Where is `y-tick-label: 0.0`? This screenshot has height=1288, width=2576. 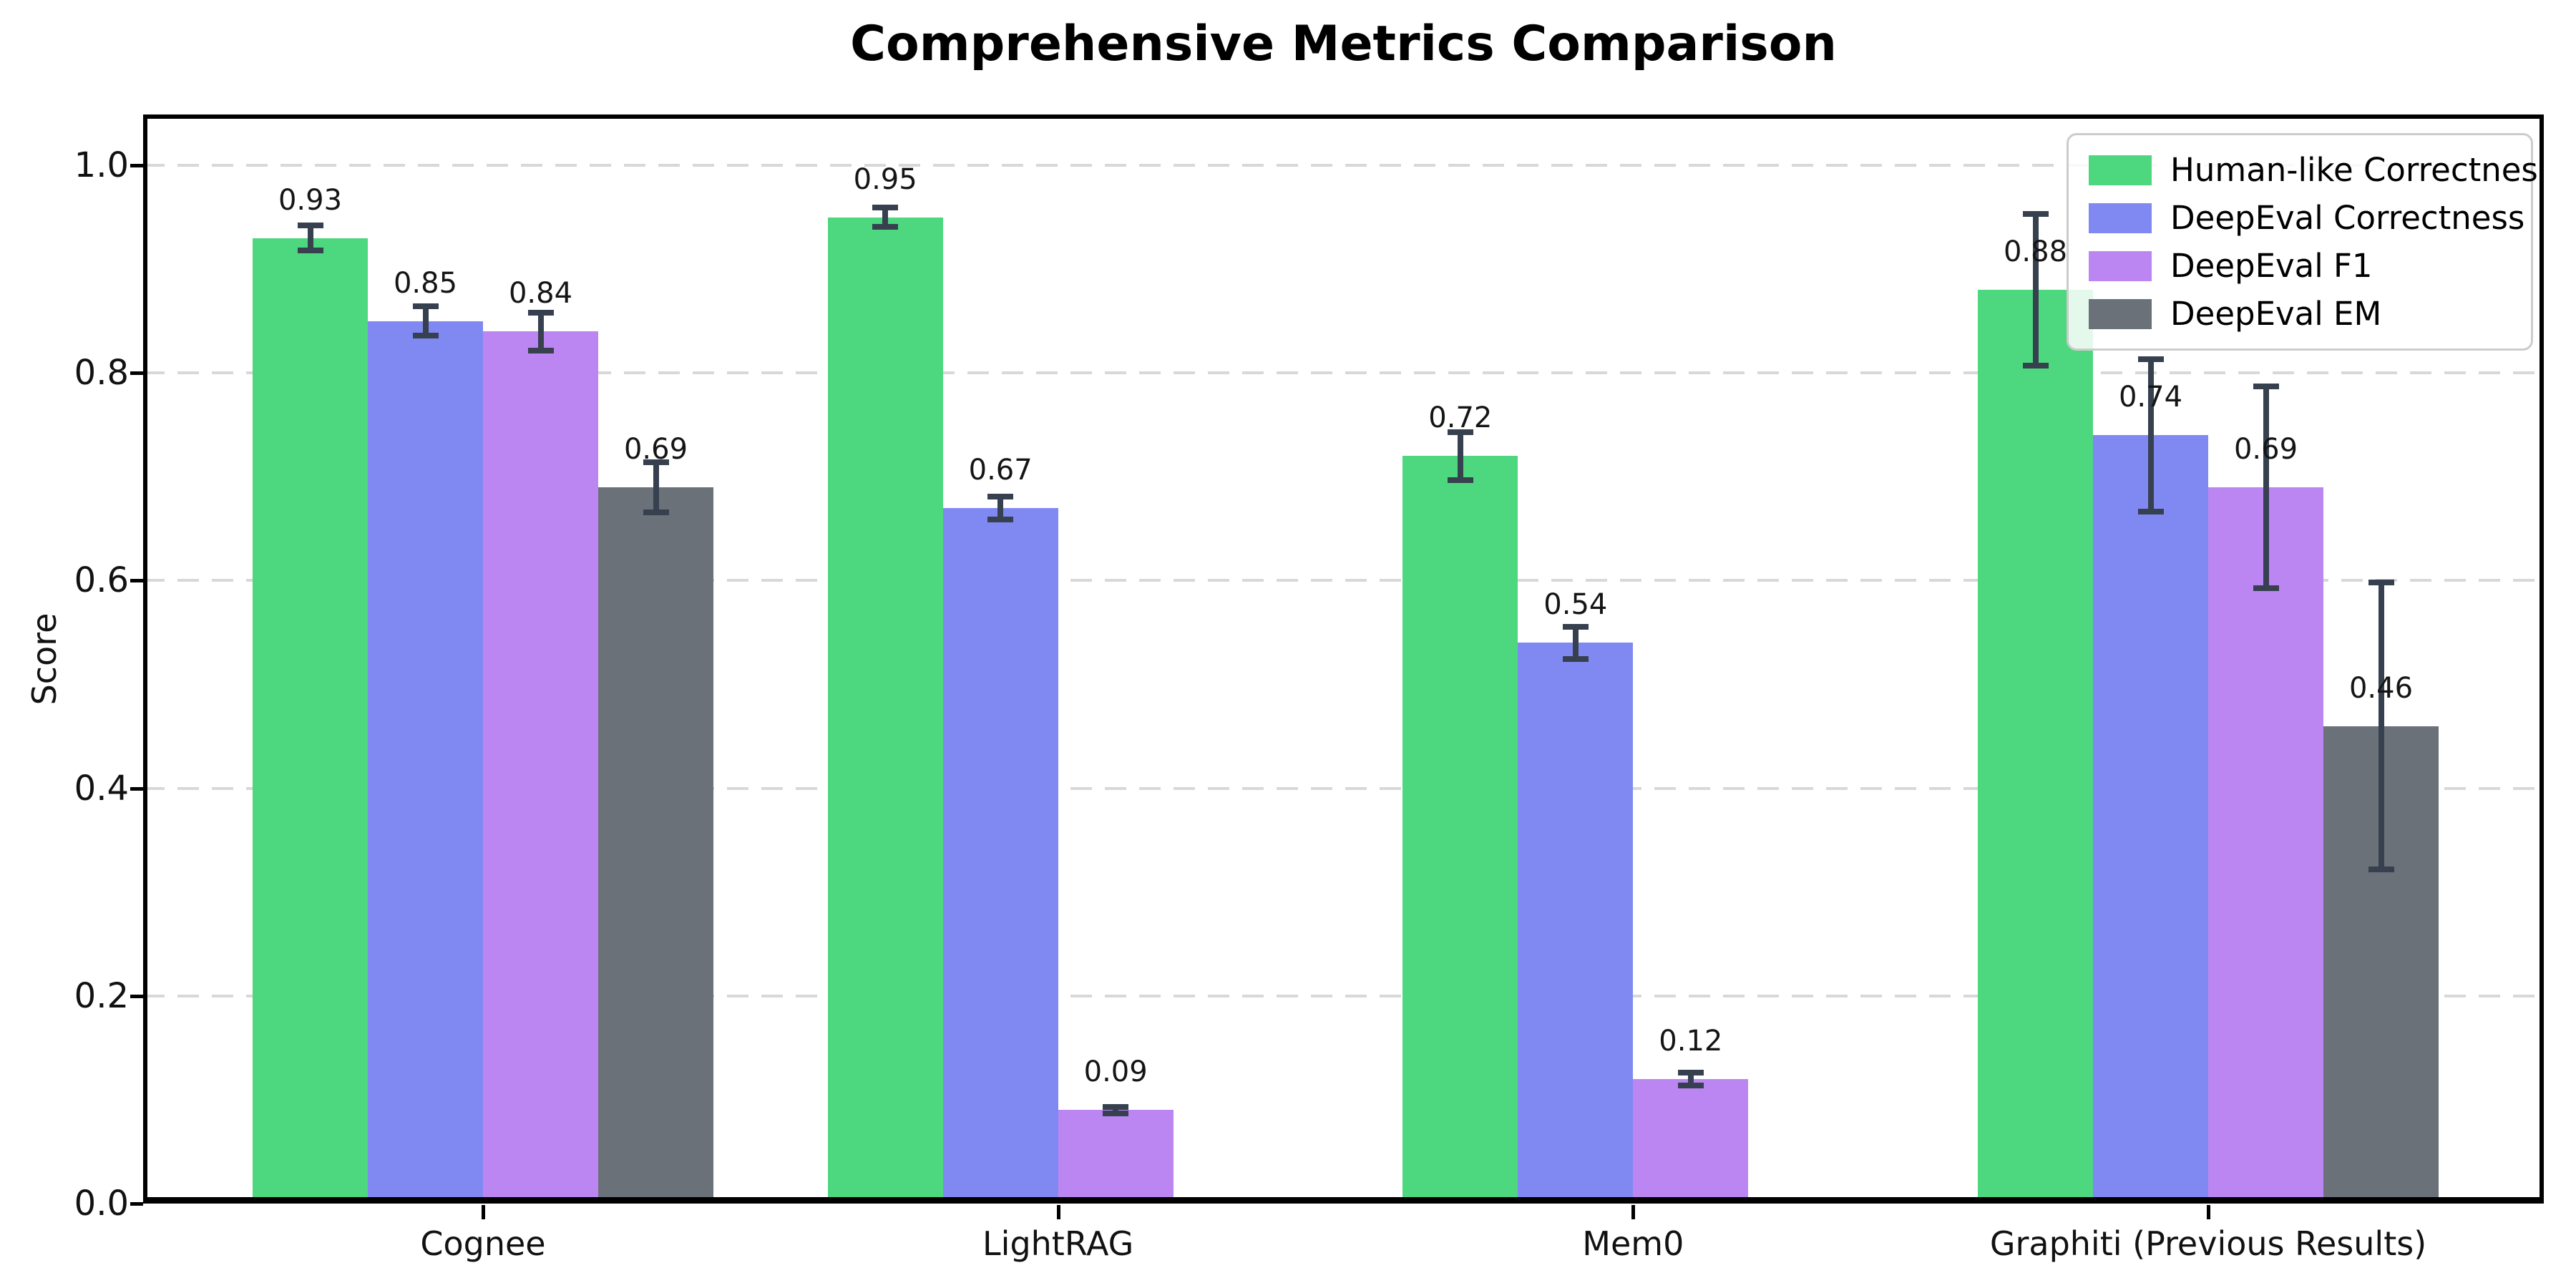
y-tick-label: 0.0 is located at coordinates (101, 1204).